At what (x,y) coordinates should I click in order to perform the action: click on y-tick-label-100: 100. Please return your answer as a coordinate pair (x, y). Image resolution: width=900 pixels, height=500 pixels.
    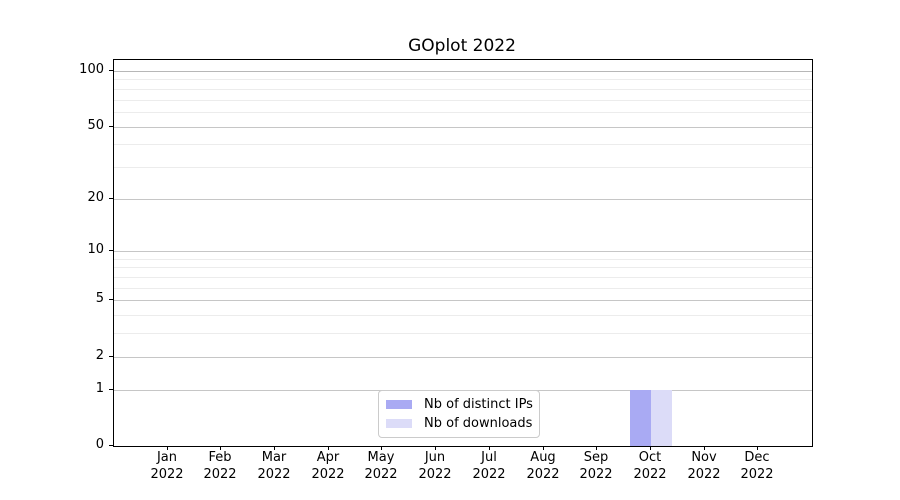
    Looking at the image, I should click on (91, 69).